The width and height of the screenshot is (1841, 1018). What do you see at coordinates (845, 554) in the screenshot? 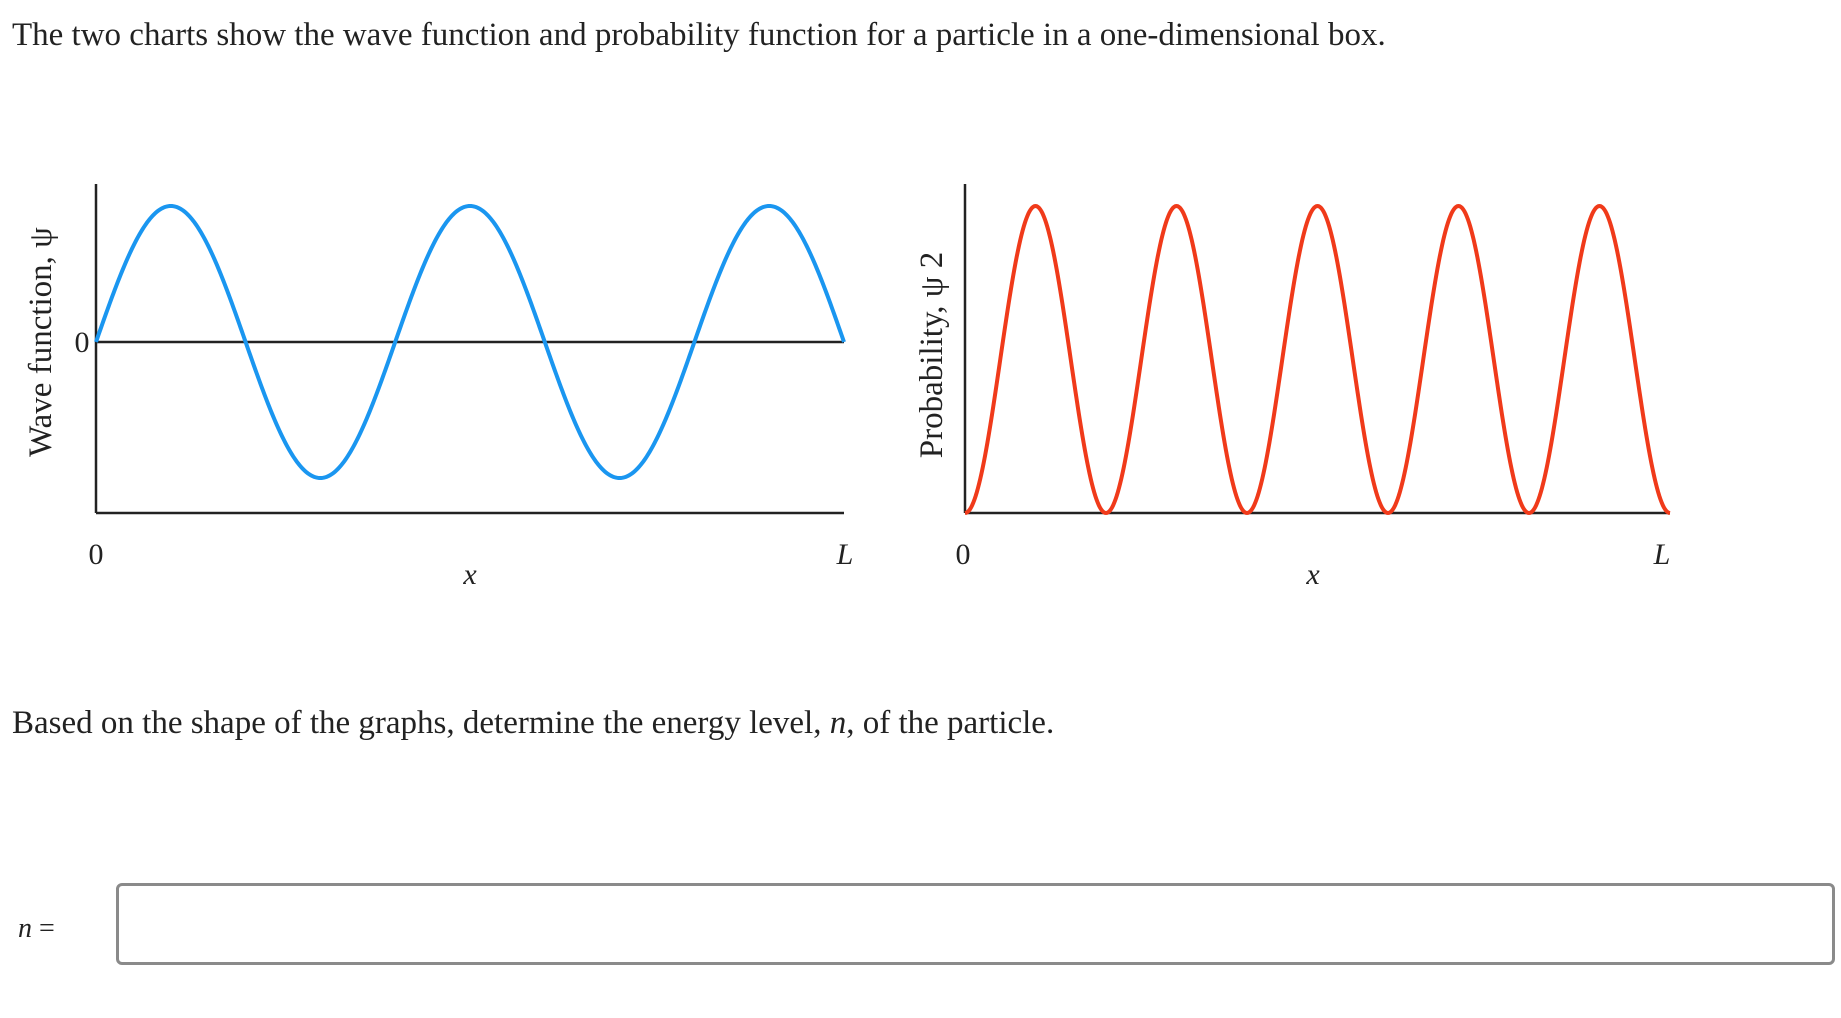
I see `wave-x-l-tick-label: L` at bounding box center [845, 554].